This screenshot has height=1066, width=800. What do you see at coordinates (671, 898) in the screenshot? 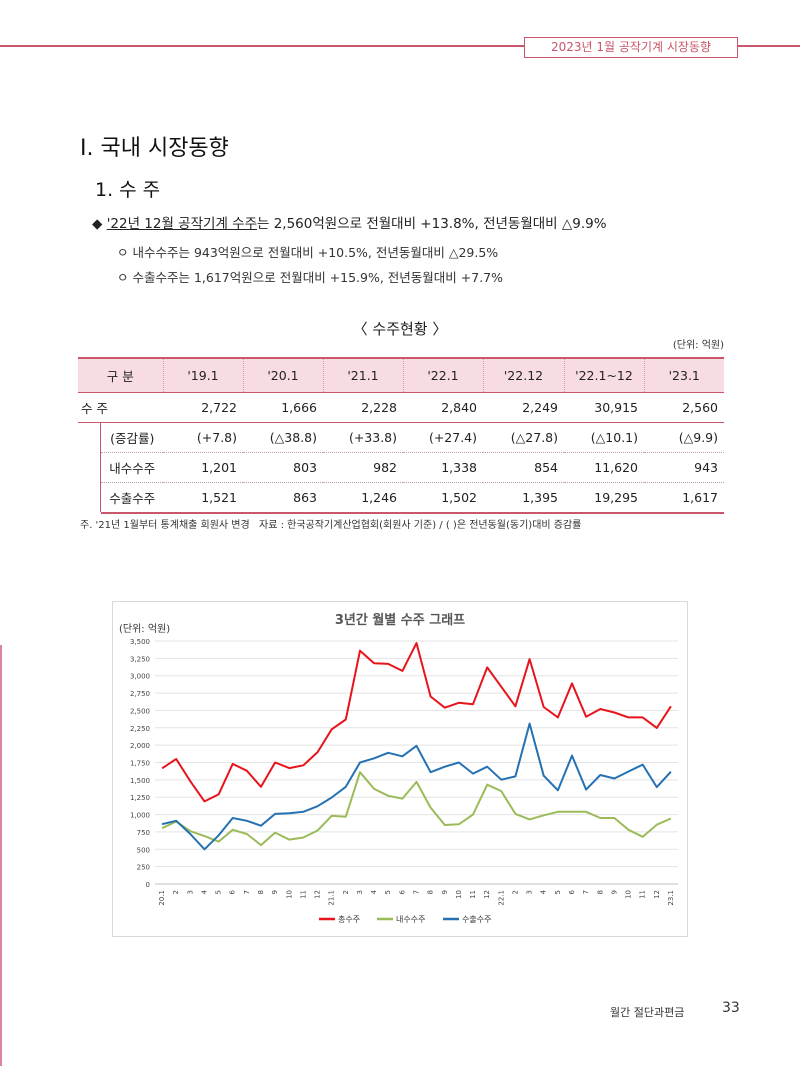
I see `x-tick-label: 23.1` at bounding box center [671, 898].